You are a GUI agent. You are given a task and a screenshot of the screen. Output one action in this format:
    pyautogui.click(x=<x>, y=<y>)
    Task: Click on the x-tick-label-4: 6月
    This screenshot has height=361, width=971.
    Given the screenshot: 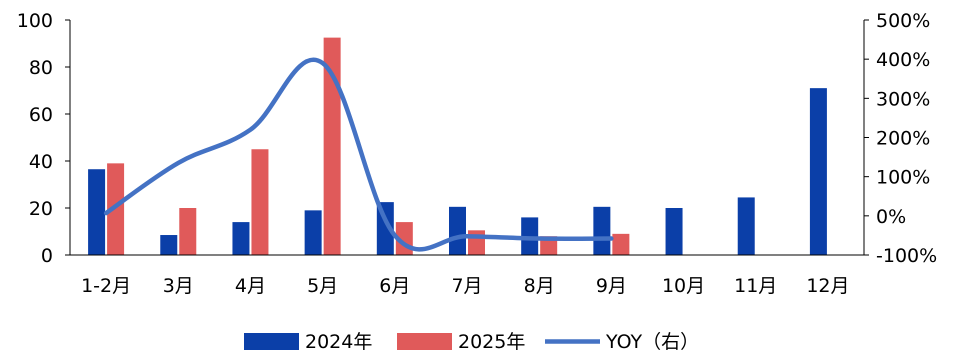 What is the action you would take?
    pyautogui.click(x=394, y=286)
    